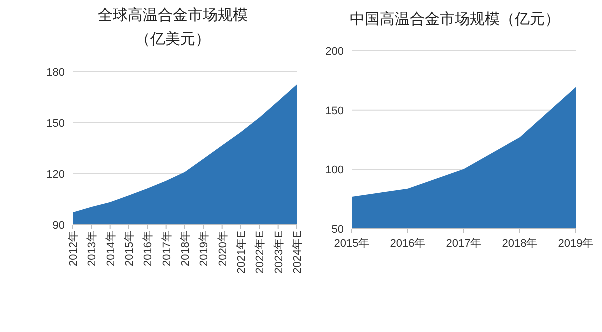 Image resolution: width=602 pixels, height=332 pixels. What do you see at coordinates (242, 252) in the screenshot?
I see `x-tick-label: 2021年E` at bounding box center [242, 252].